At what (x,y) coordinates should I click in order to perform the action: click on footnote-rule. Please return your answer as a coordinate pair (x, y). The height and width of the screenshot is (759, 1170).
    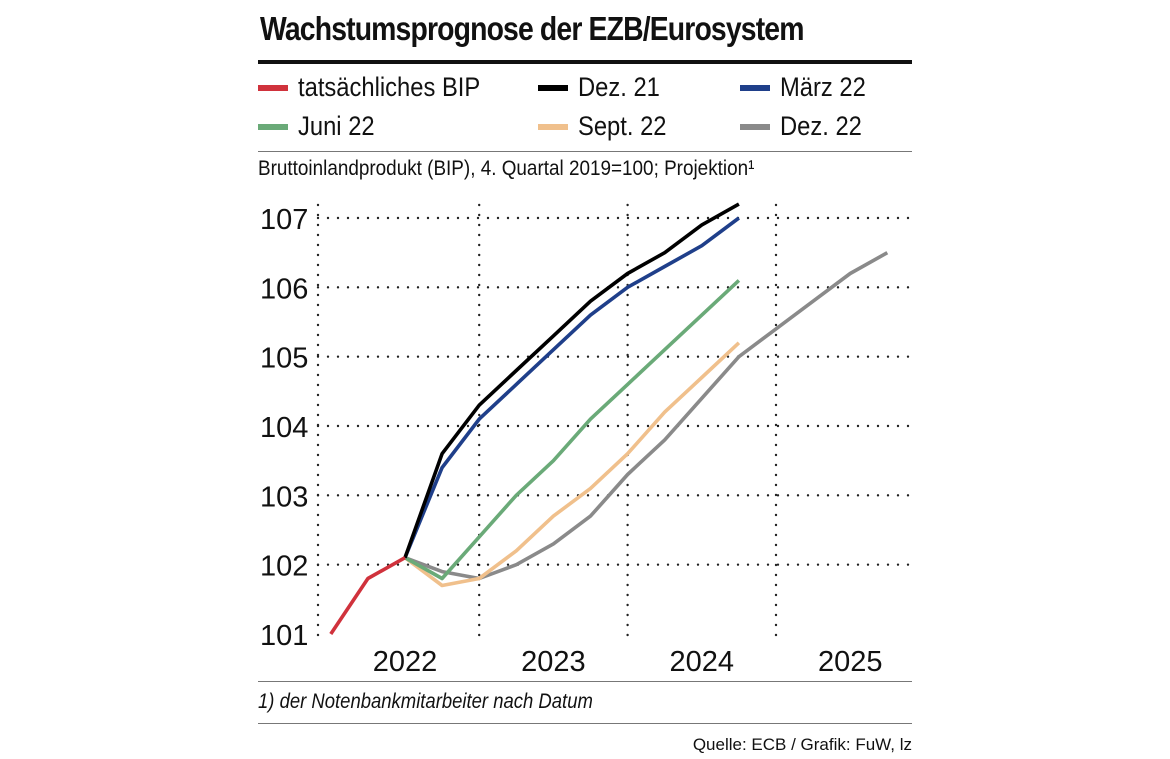
    Looking at the image, I should click on (585, 723).